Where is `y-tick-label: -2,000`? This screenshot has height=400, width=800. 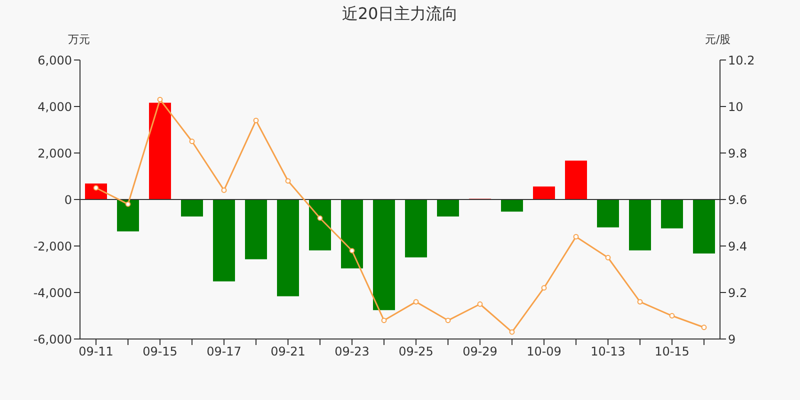
y-tick-label: -2,000 is located at coordinates (52, 246).